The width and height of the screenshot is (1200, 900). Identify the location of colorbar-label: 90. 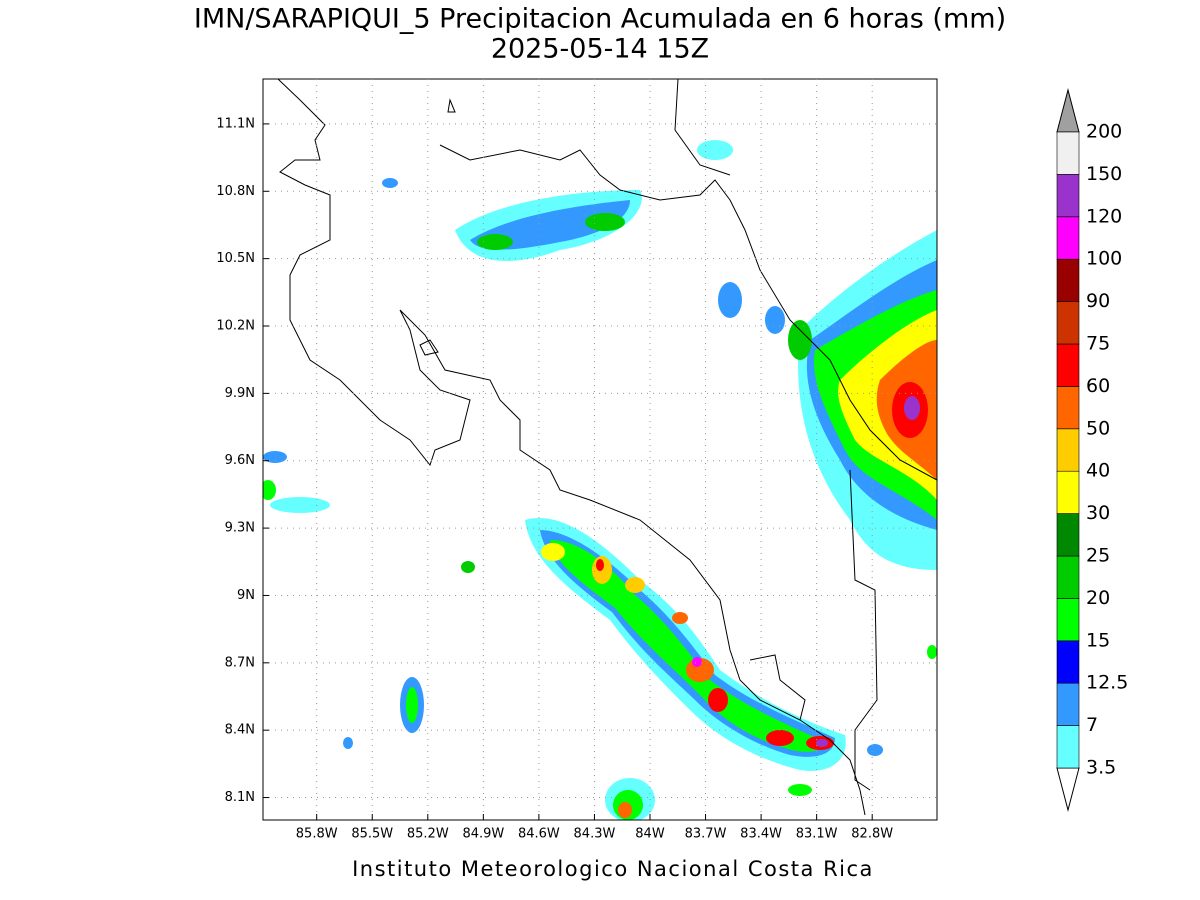
(1098, 301).